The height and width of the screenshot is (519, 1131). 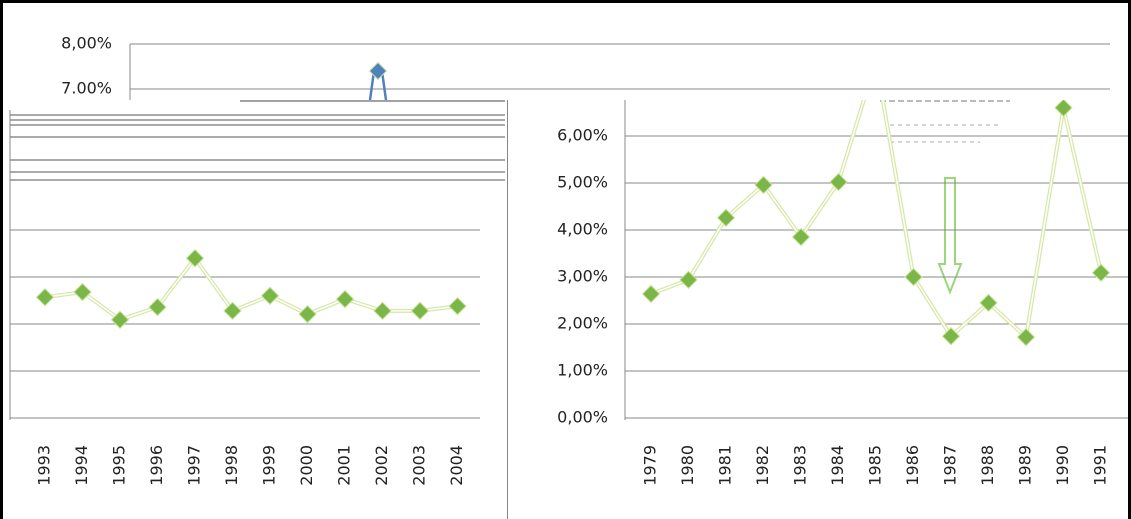 What do you see at coordinates (582, 370) in the screenshot?
I see `y-tick-label: 1,00%` at bounding box center [582, 370].